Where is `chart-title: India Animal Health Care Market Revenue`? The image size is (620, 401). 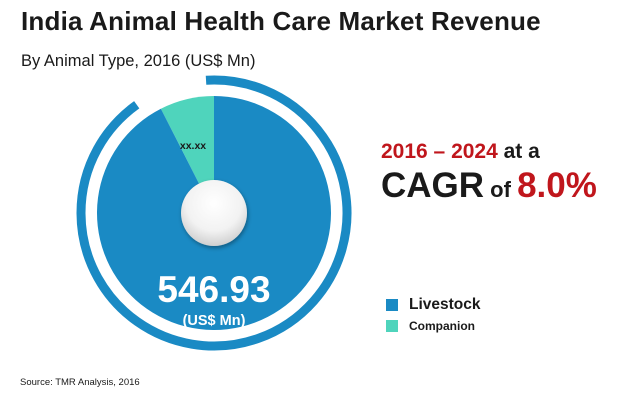 chart-title: India Animal Health Care Market Revenue is located at coordinates (281, 21).